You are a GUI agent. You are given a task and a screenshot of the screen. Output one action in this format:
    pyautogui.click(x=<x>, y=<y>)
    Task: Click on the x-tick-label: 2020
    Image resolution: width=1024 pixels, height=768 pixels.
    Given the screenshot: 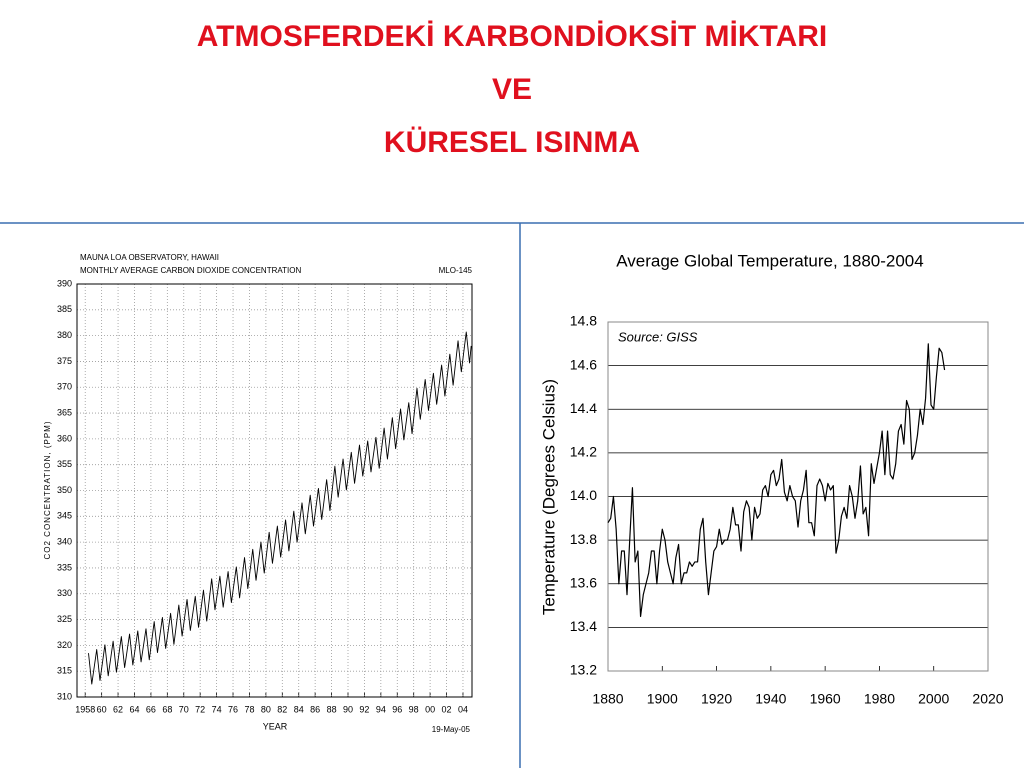 What is the action you would take?
    pyautogui.click(x=987, y=699)
    